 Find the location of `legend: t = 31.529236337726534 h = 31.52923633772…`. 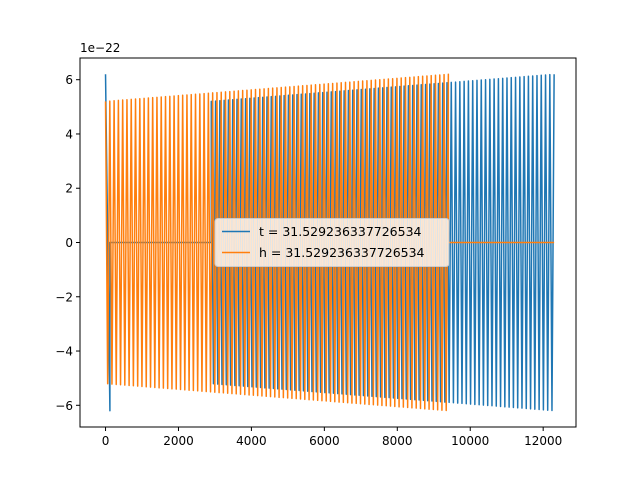

legend: t = 31.529236337726534 h = 31.52923633772… is located at coordinates (332, 242).